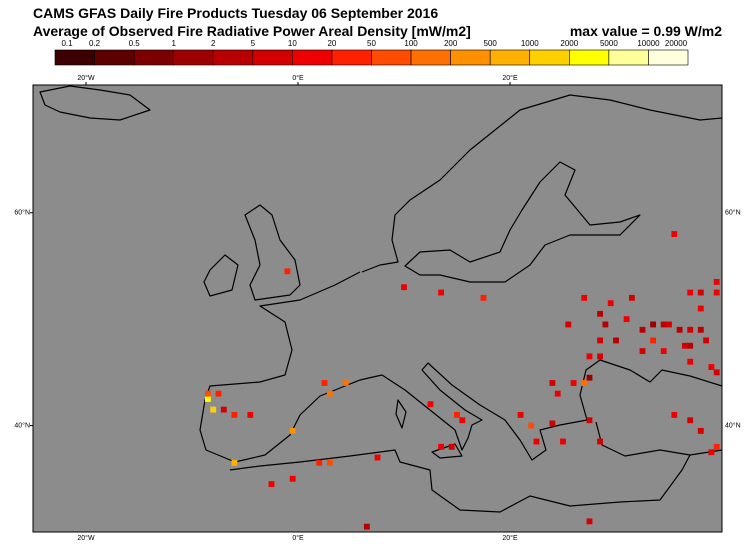  What do you see at coordinates (67, 43) in the screenshot?
I see `colorbar-label: 0.1` at bounding box center [67, 43].